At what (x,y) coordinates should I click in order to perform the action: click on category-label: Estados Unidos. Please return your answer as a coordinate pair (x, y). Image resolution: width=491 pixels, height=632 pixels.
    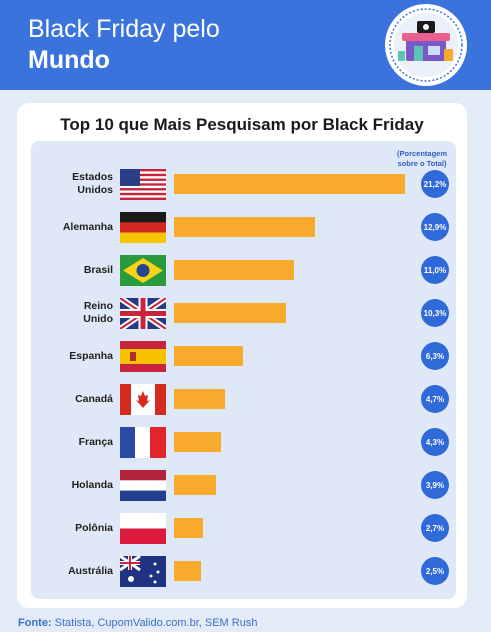
    Looking at the image, I should click on (83, 184).